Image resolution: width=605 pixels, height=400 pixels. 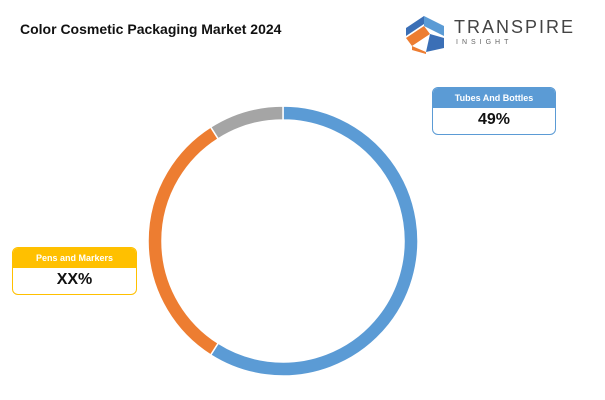 What do you see at coordinates (494, 98) in the screenshot?
I see `callout-tubes-label: Tubes And Bottles` at bounding box center [494, 98].